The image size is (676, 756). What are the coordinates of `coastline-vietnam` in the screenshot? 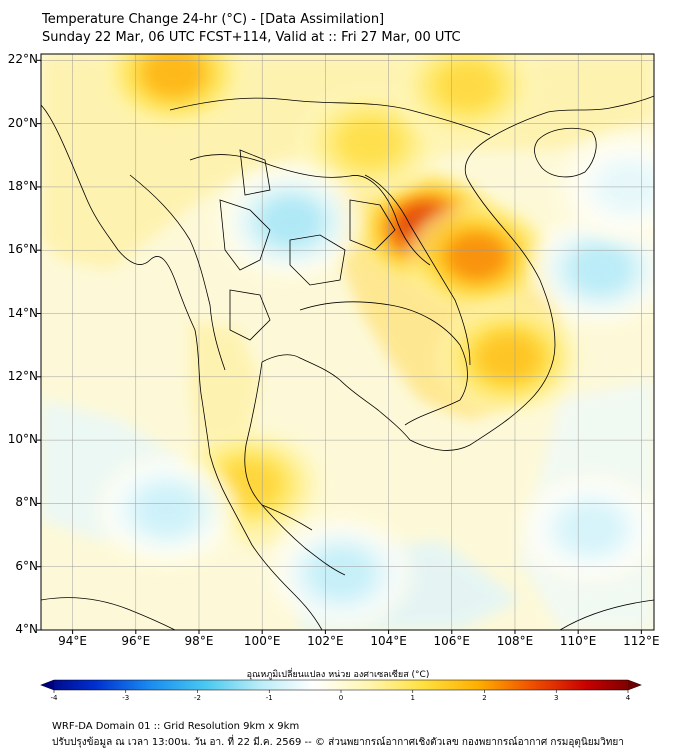 It's located at (482, 281).